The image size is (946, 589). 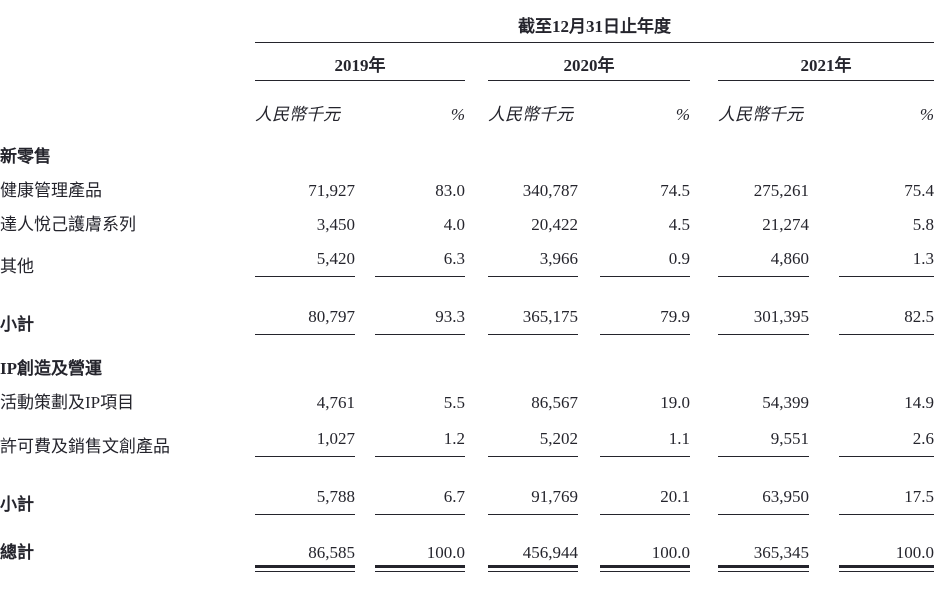 I want to click on amount-2019: 5,788, so click(x=305, y=486).